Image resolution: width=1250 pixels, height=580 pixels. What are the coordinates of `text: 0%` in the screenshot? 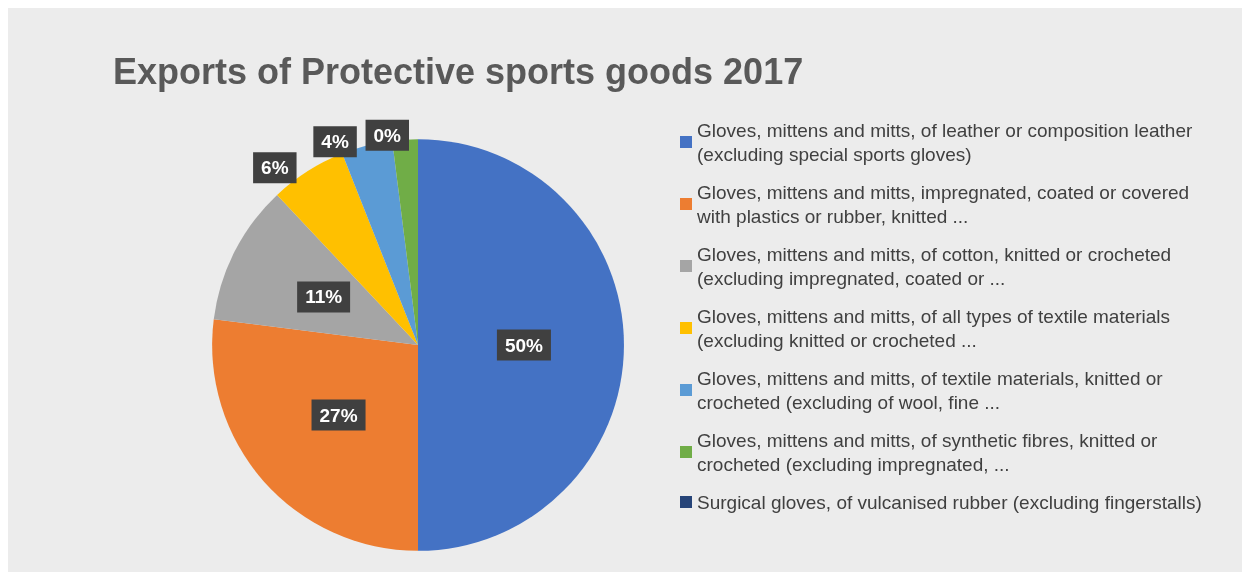 It's located at (387, 135).